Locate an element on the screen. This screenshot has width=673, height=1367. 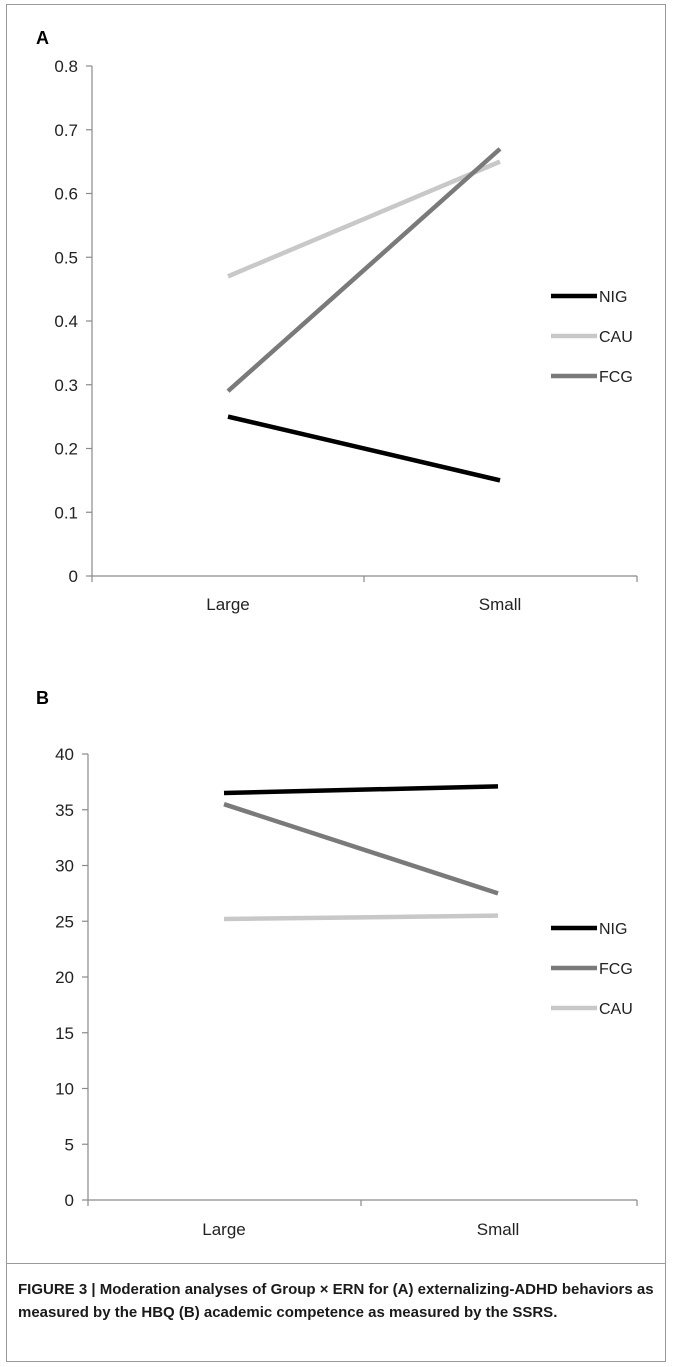
panel-b-legend-label-nig: NIG is located at coordinates (613, 929).